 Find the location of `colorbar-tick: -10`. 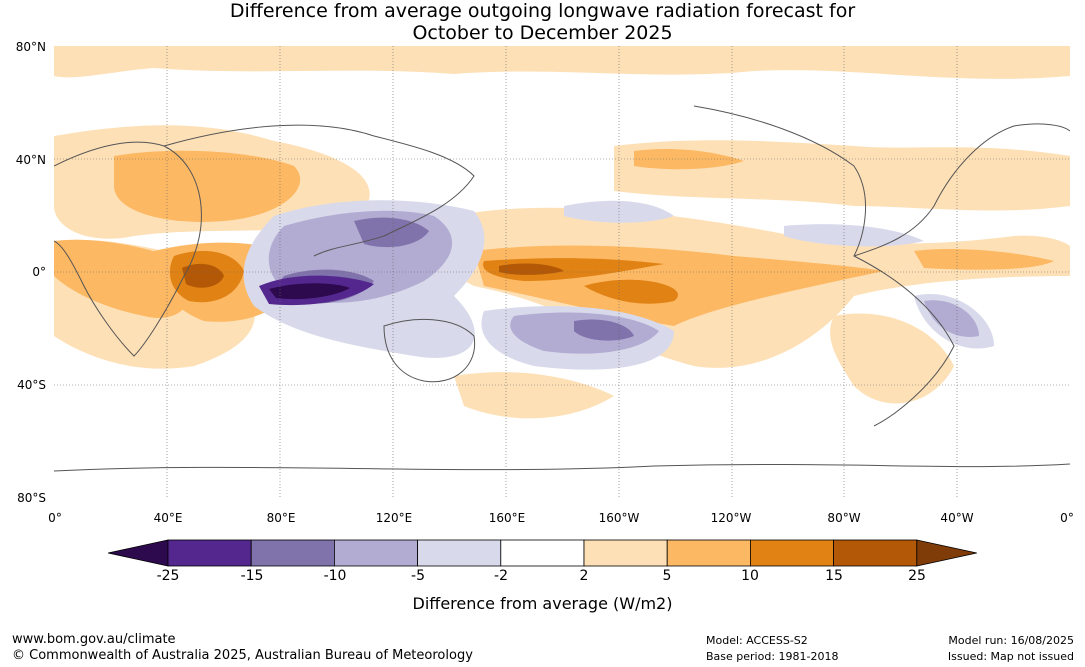

colorbar-tick: -10 is located at coordinates (335, 576).